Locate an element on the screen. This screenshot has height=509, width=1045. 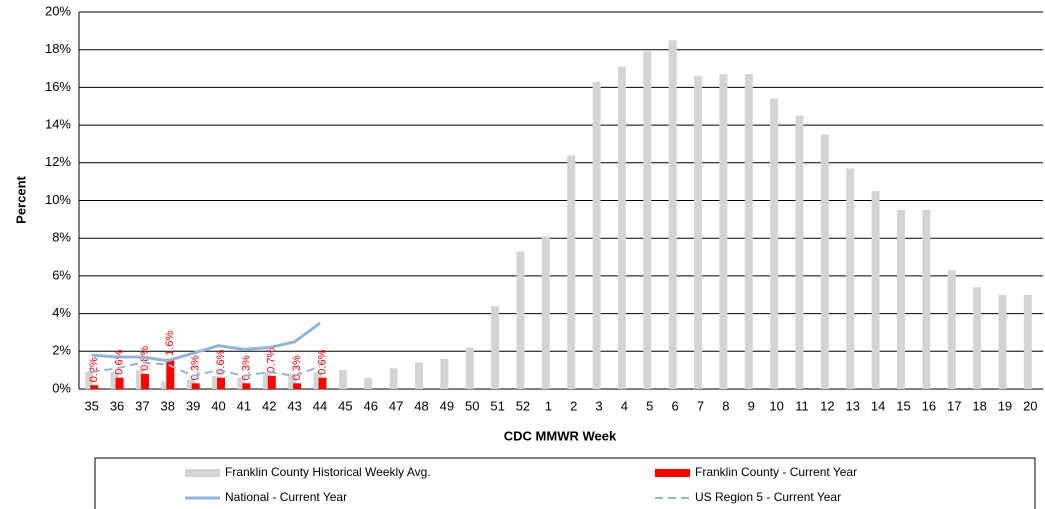
y-axis-title: Percent is located at coordinates (20, 199).